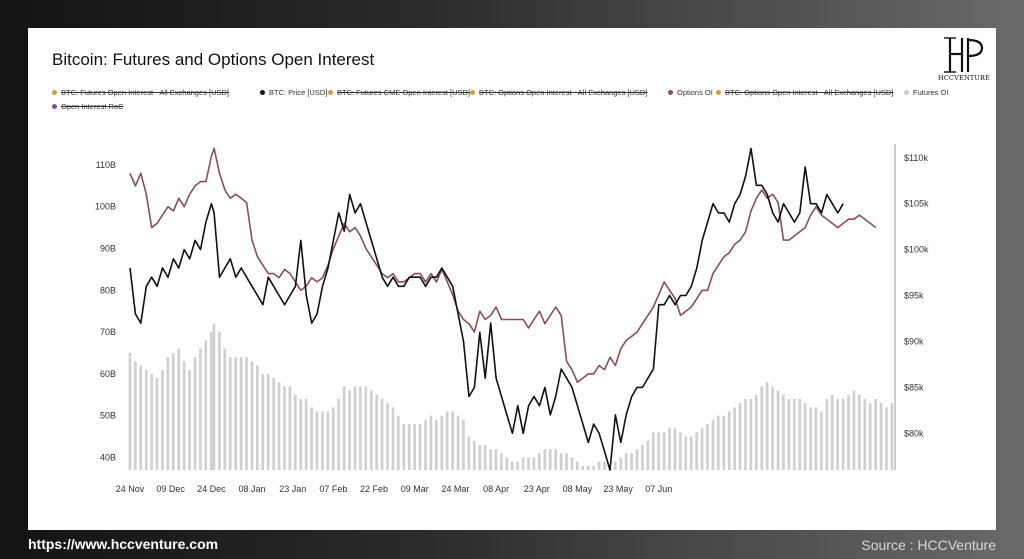 The image size is (1024, 559). What do you see at coordinates (403, 92) in the screenshot?
I see `legend-label: BTC: Futures CME Open Interest [USD]` at bounding box center [403, 92].